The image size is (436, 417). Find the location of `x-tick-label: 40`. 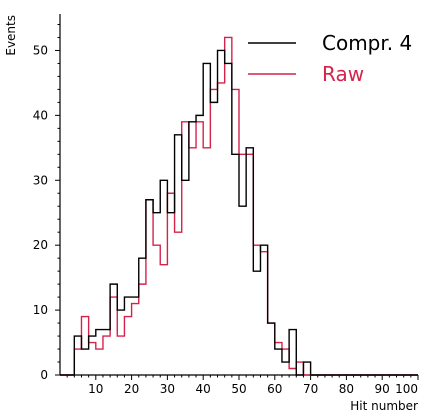

x-tick-label: 40 is located at coordinates (203, 389).